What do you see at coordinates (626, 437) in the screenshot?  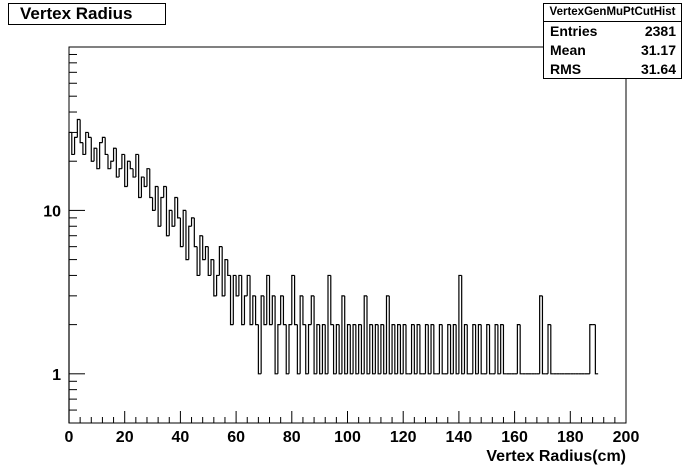 I see `x-tick-label: 200` at bounding box center [626, 437].